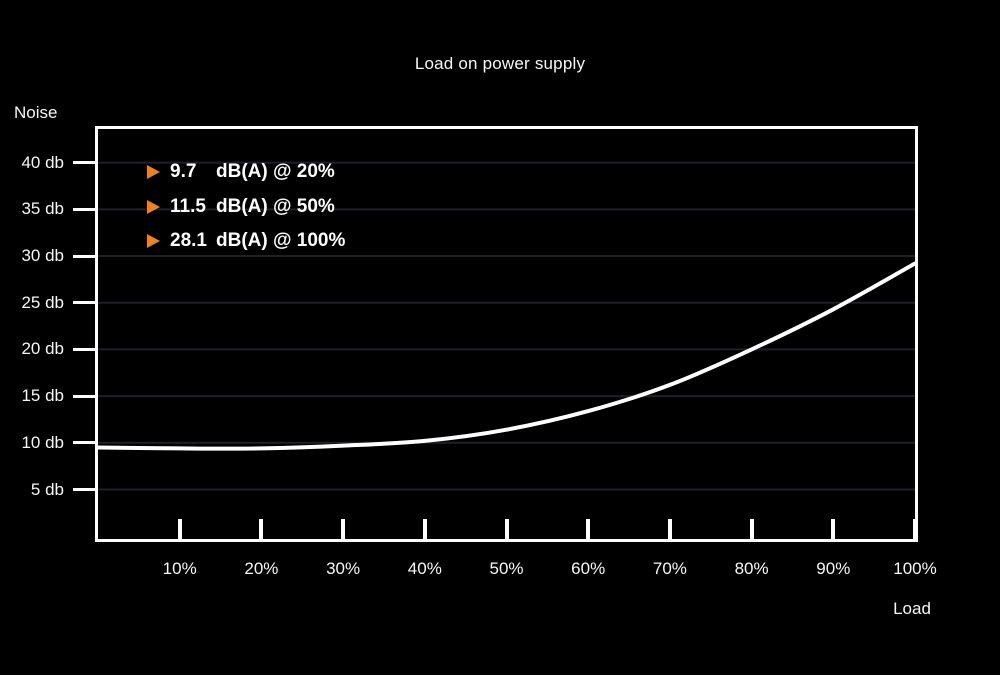 Image resolution: width=1000 pixels, height=675 pixels. I want to click on x-tick-label: 10%, so click(179, 568).